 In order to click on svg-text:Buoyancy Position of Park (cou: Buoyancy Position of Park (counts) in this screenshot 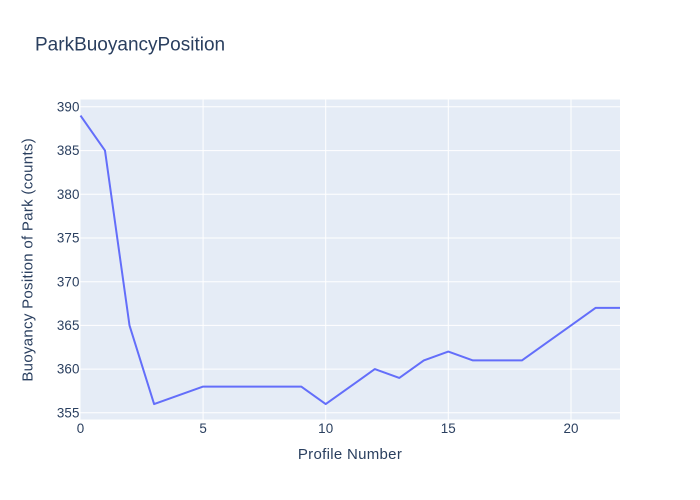, I will do `click(28, 260)`.